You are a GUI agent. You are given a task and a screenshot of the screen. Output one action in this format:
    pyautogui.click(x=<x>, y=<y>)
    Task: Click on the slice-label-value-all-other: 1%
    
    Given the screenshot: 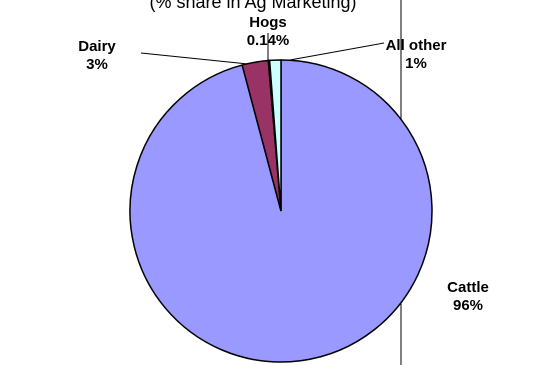 What is the action you would take?
    pyautogui.click(x=416, y=63)
    